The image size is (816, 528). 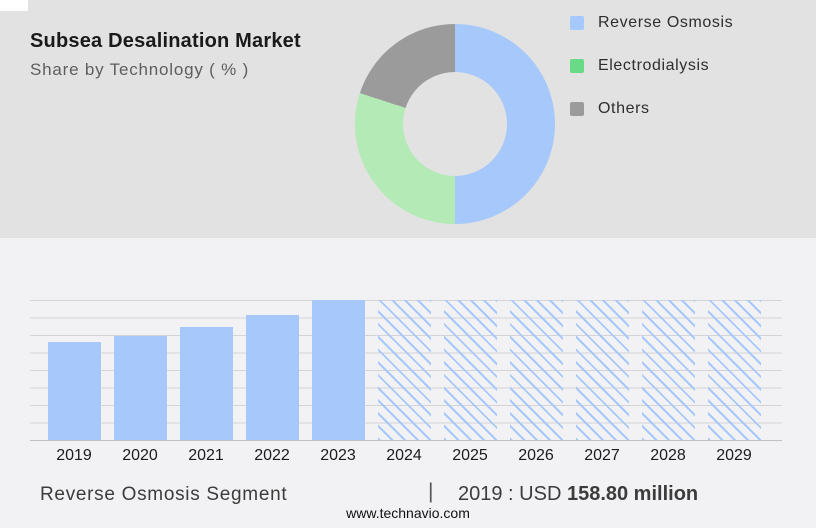 What do you see at coordinates (206, 383) in the screenshot?
I see `bar-2021` at bounding box center [206, 383].